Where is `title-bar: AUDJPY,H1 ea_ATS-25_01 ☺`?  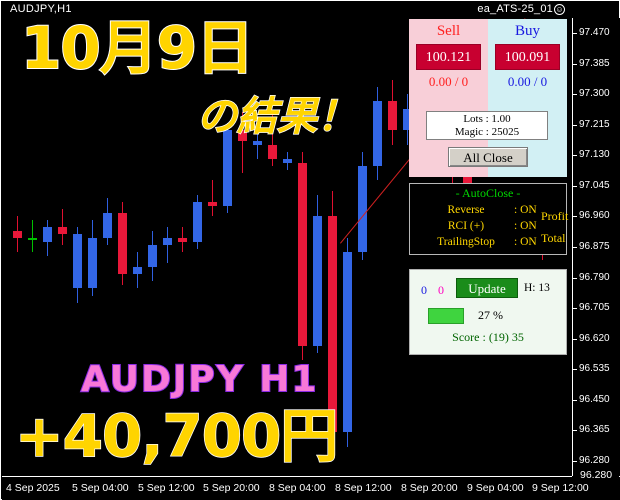 title-bar: AUDJPY,H1 ea_ATS-25_01 ☺ is located at coordinates (310, 9).